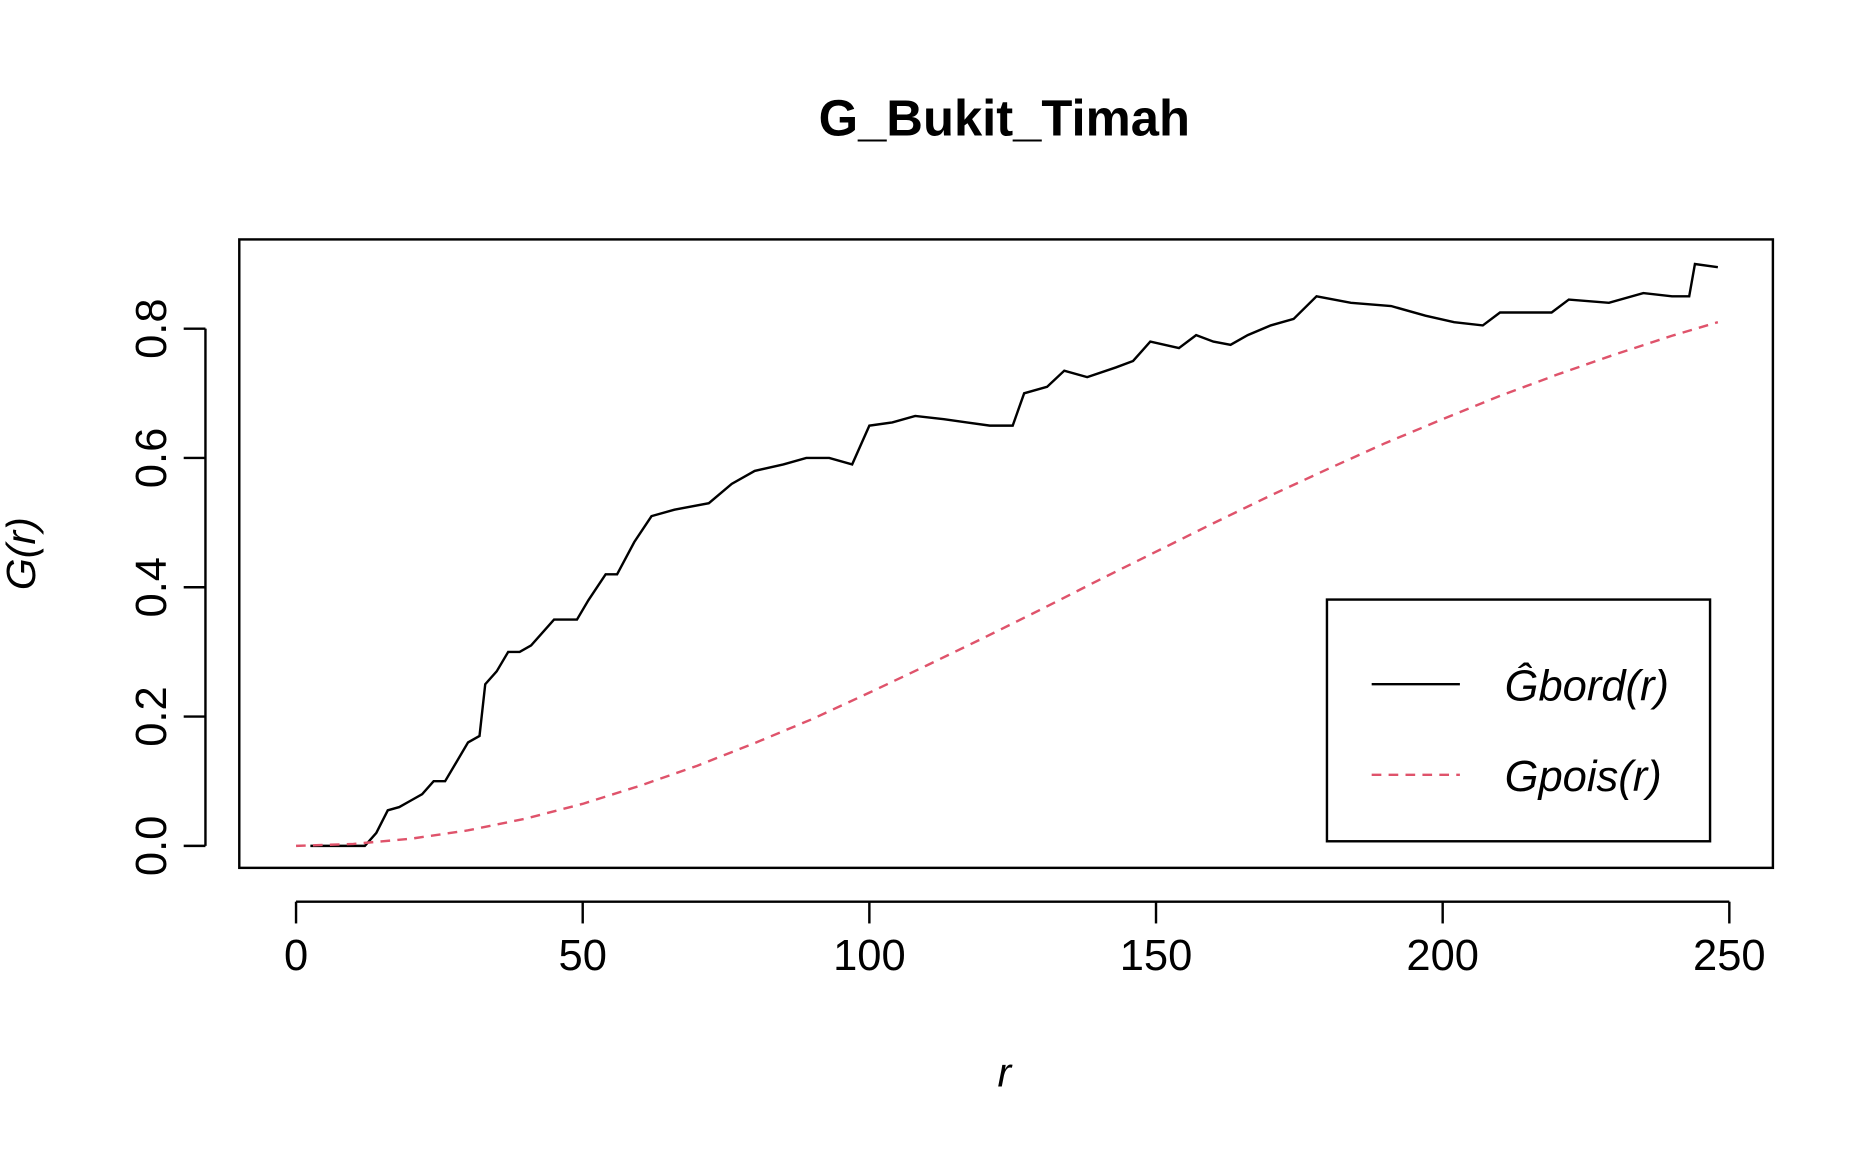 This screenshot has height=1152, width=1872. I want to click on x-tick-label: 200, so click(1442, 956).